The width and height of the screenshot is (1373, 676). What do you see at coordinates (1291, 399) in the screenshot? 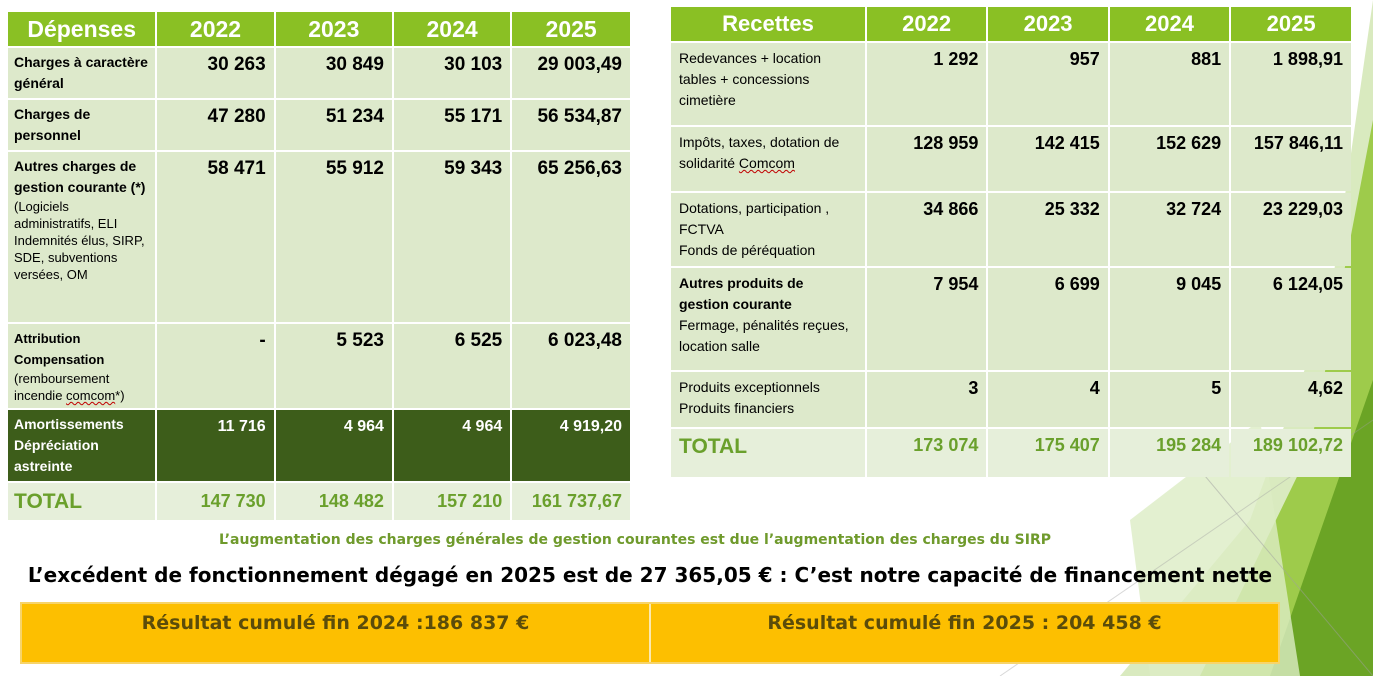
I see `row-value: 4,62` at bounding box center [1291, 399].